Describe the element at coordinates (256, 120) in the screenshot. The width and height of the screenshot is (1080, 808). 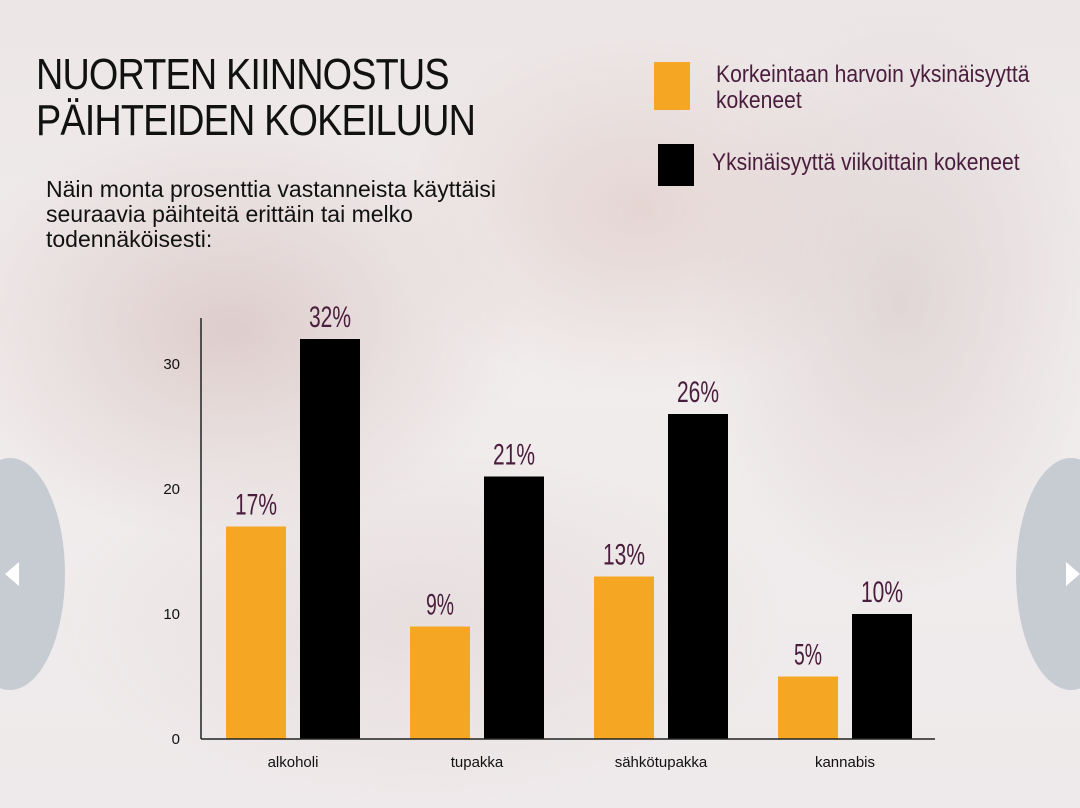
I see `chart-title-line: PÄIHTEIDEN KOKEILUUN` at that location.